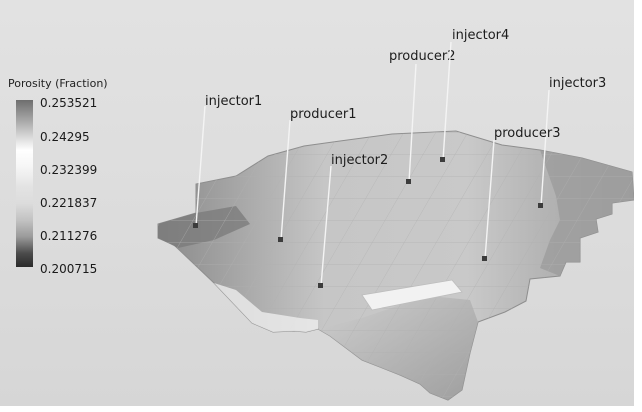  Describe the element at coordinates (69, 269) in the screenshot. I see `legend-tick-label: 0.200715` at that location.